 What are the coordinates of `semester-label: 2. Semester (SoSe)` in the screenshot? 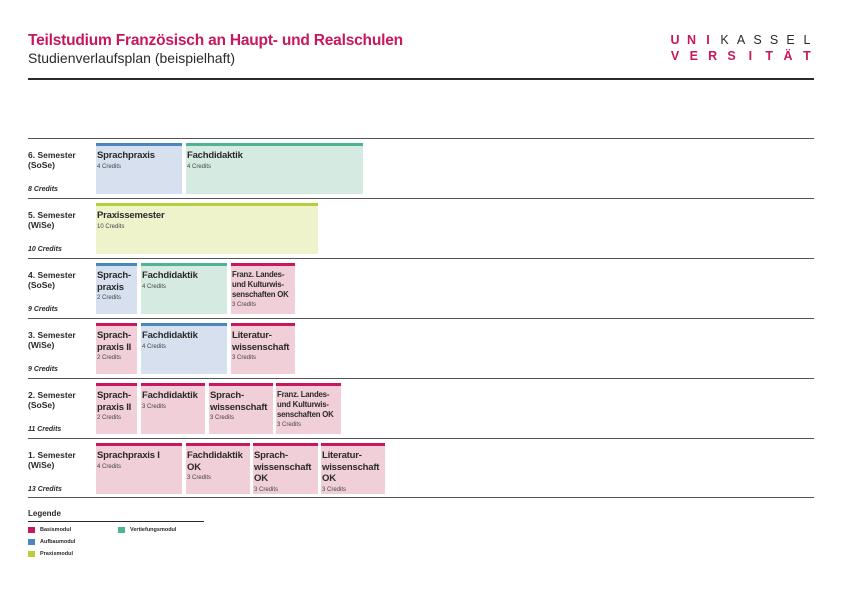 It's located at (52, 400).